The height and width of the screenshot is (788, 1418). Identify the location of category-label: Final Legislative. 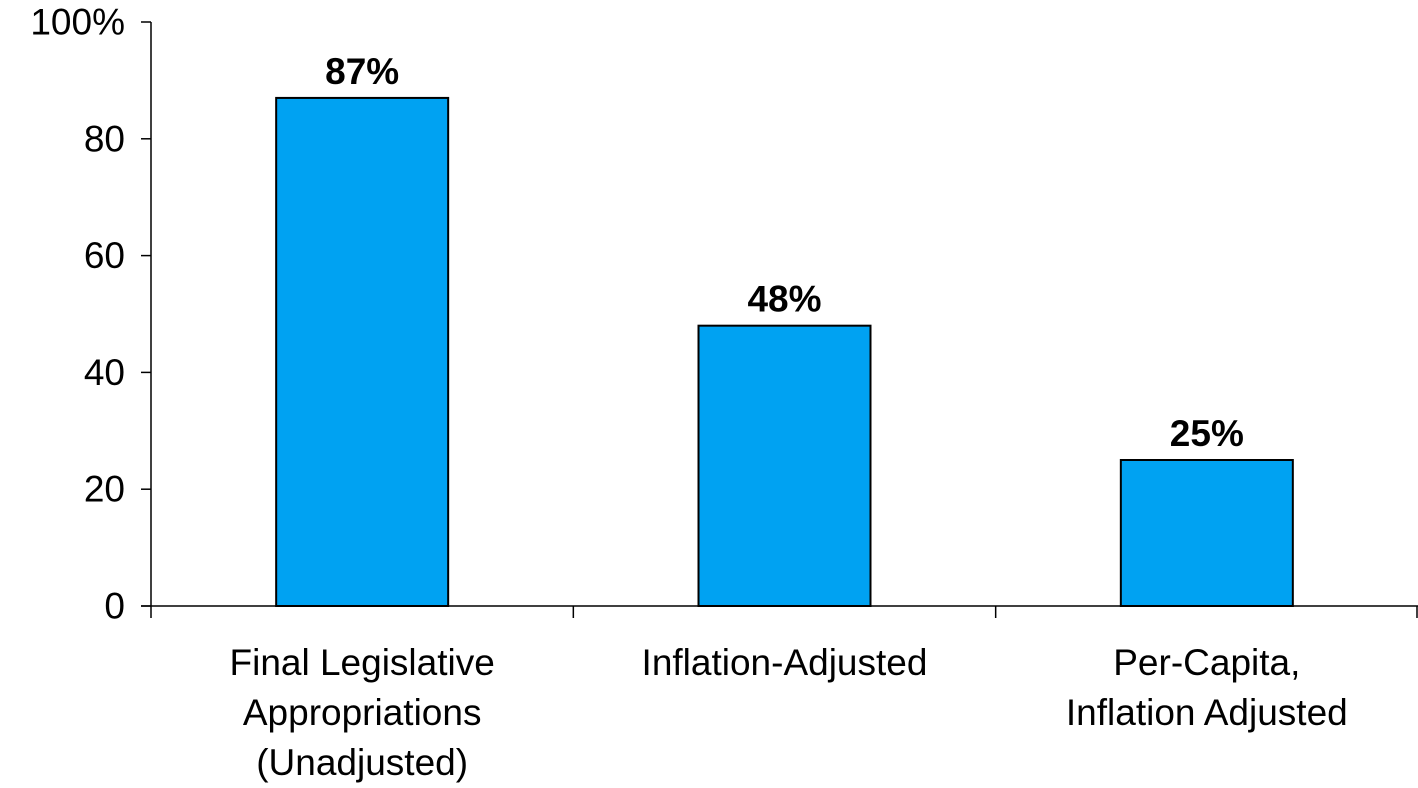
(362, 662).